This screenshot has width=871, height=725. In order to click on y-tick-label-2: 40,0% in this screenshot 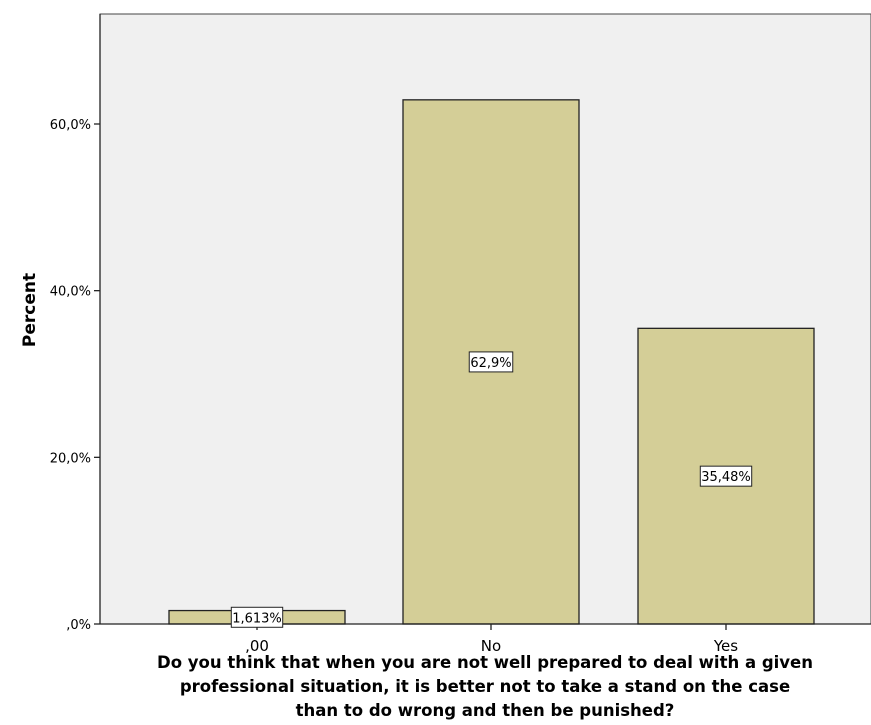, I will do `click(70, 292)`.